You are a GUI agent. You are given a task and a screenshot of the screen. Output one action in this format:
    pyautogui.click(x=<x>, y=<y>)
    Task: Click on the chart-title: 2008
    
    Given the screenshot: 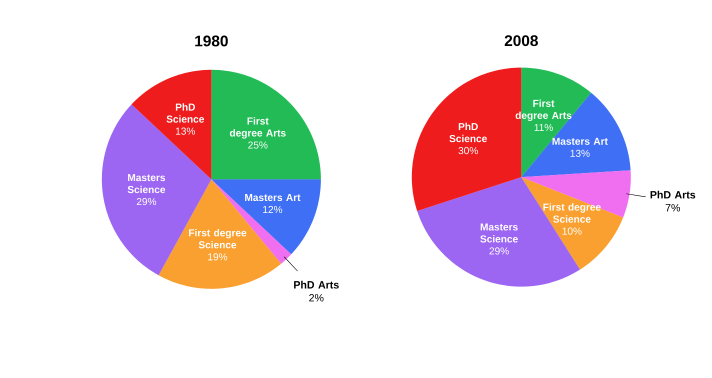 What is the action you would take?
    pyautogui.click(x=521, y=40)
    